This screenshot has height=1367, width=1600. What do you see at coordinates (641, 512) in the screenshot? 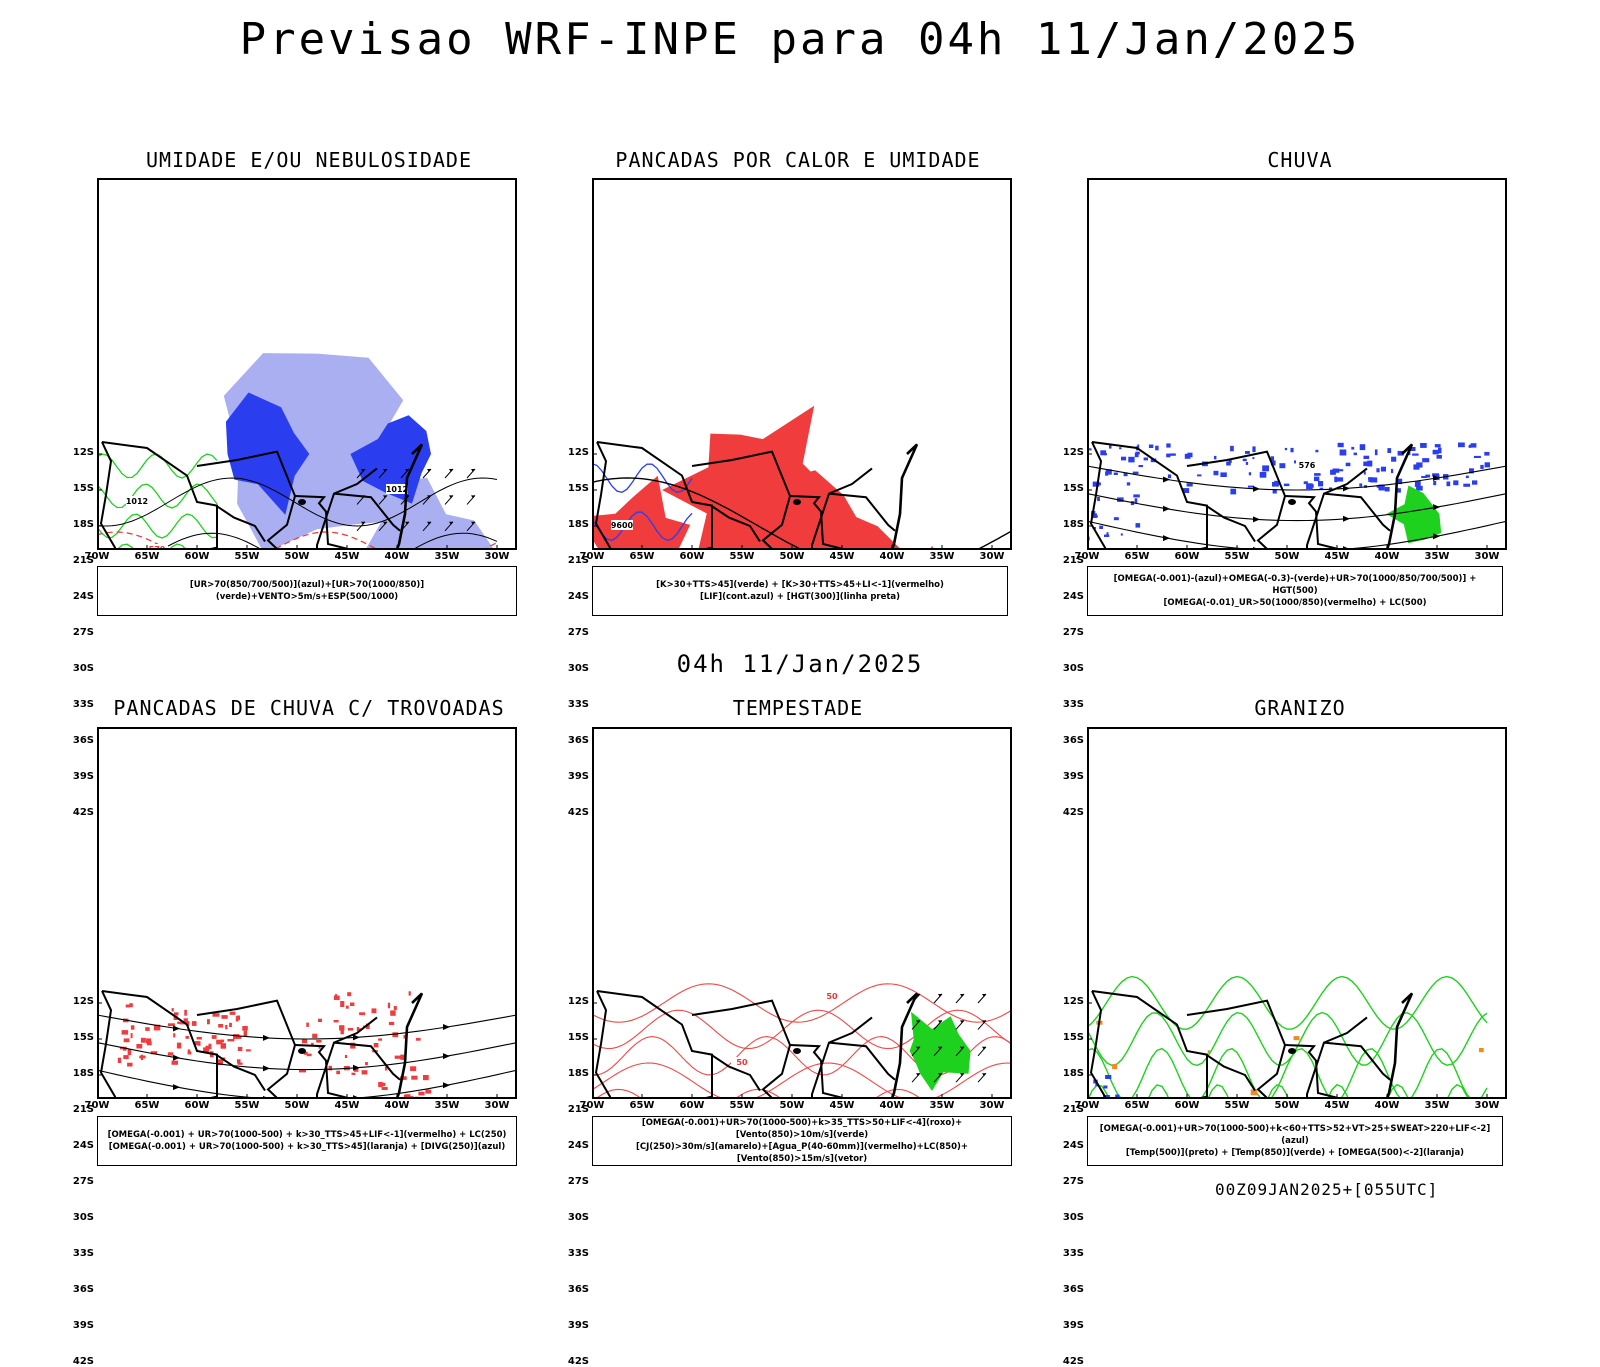
I see `instability-area-vermelho` at bounding box center [641, 512].